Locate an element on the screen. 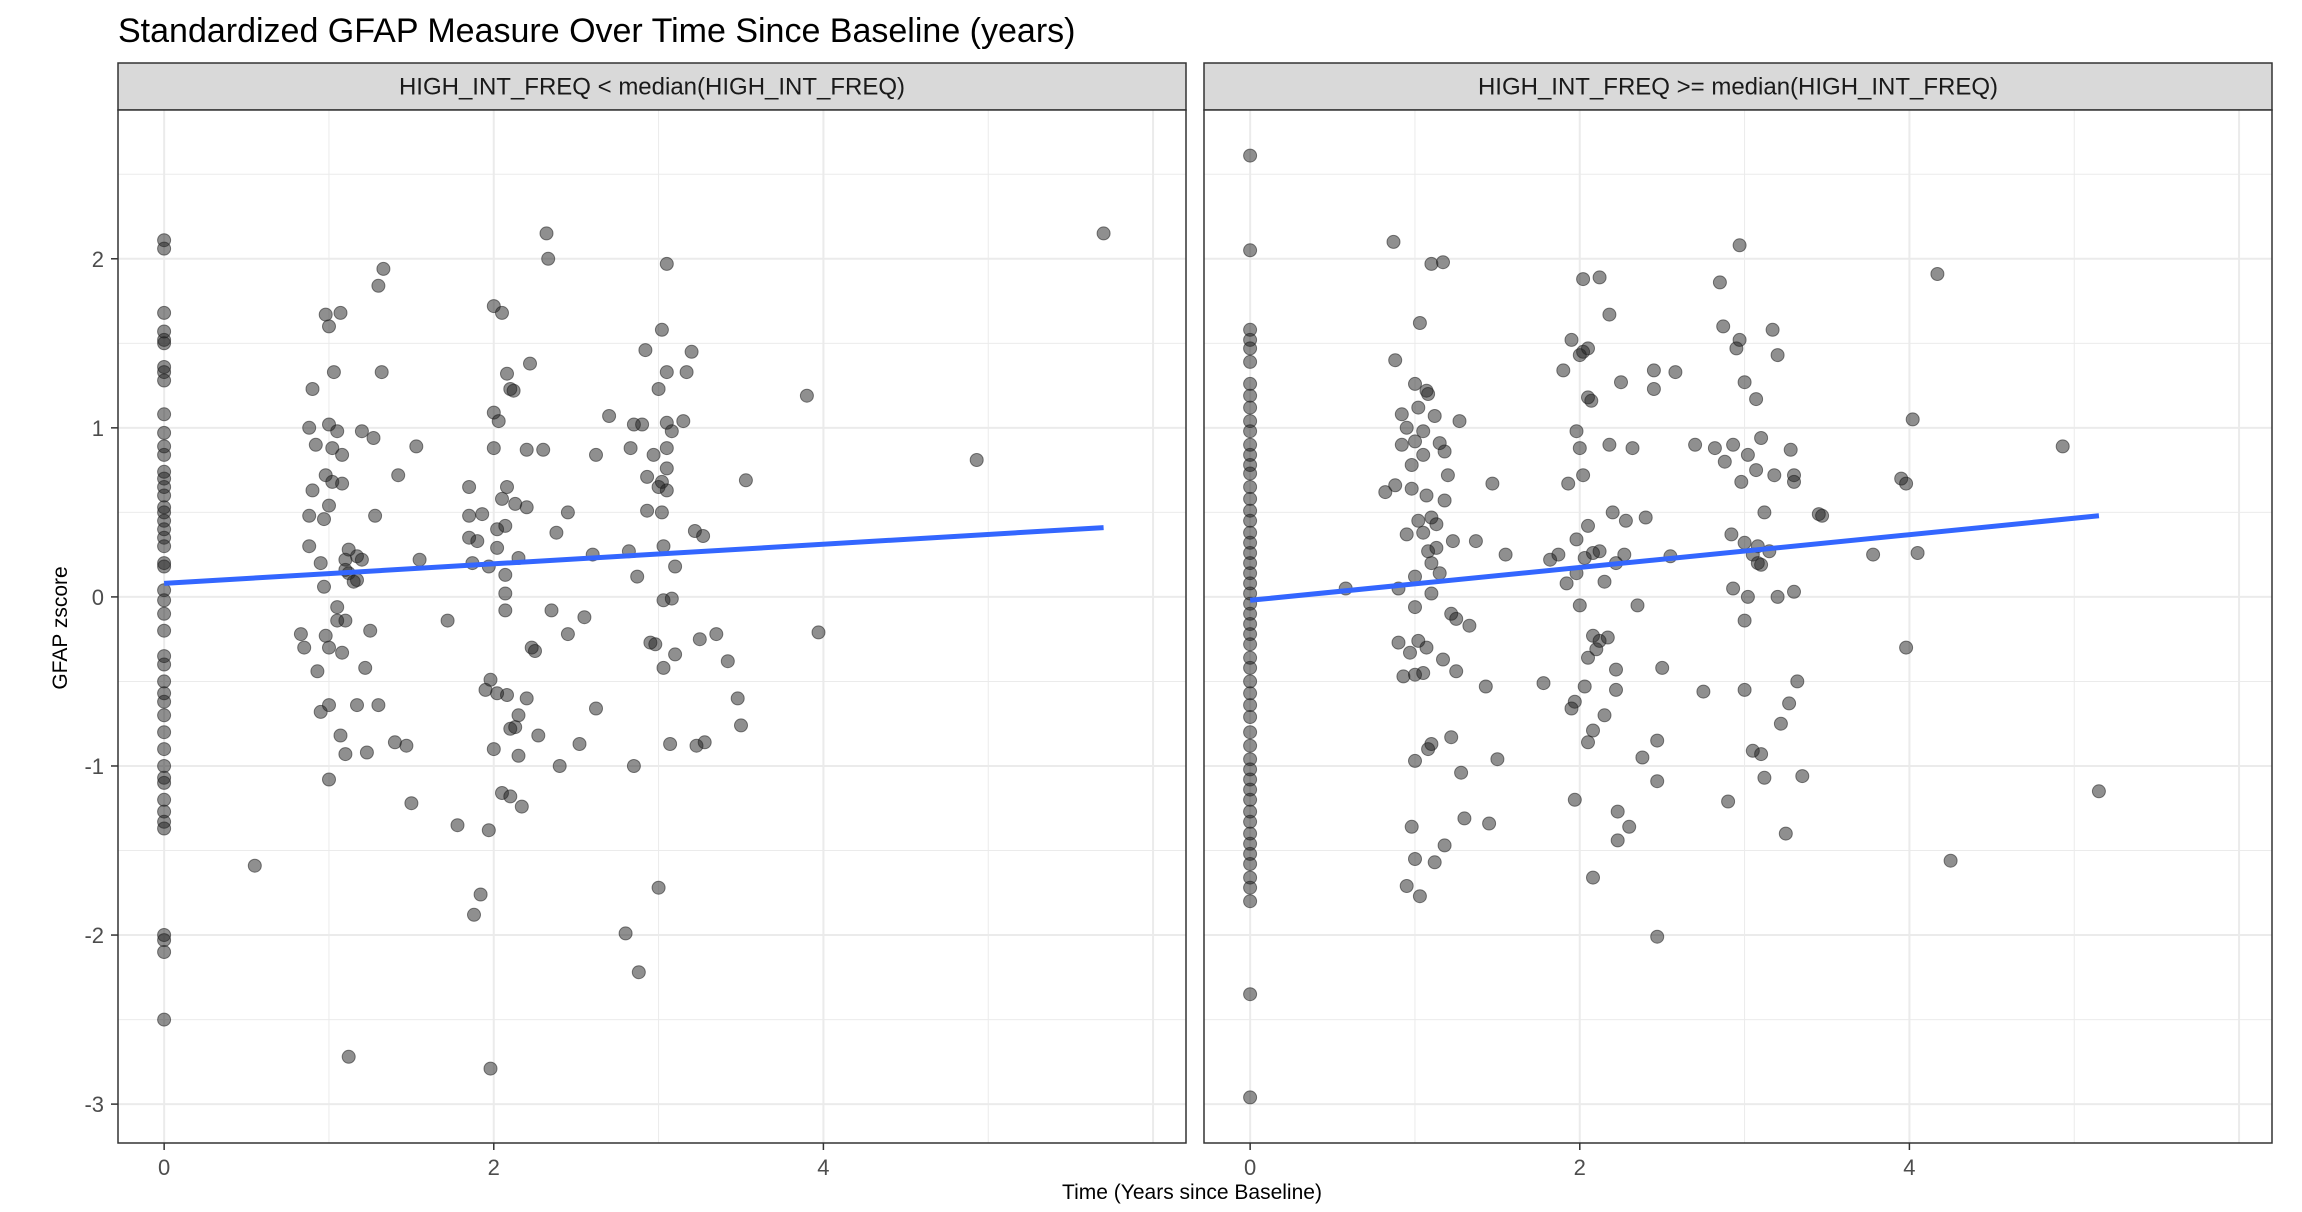 The image size is (2302, 1212). x-tick-label: 4 is located at coordinates (1909, 1167).